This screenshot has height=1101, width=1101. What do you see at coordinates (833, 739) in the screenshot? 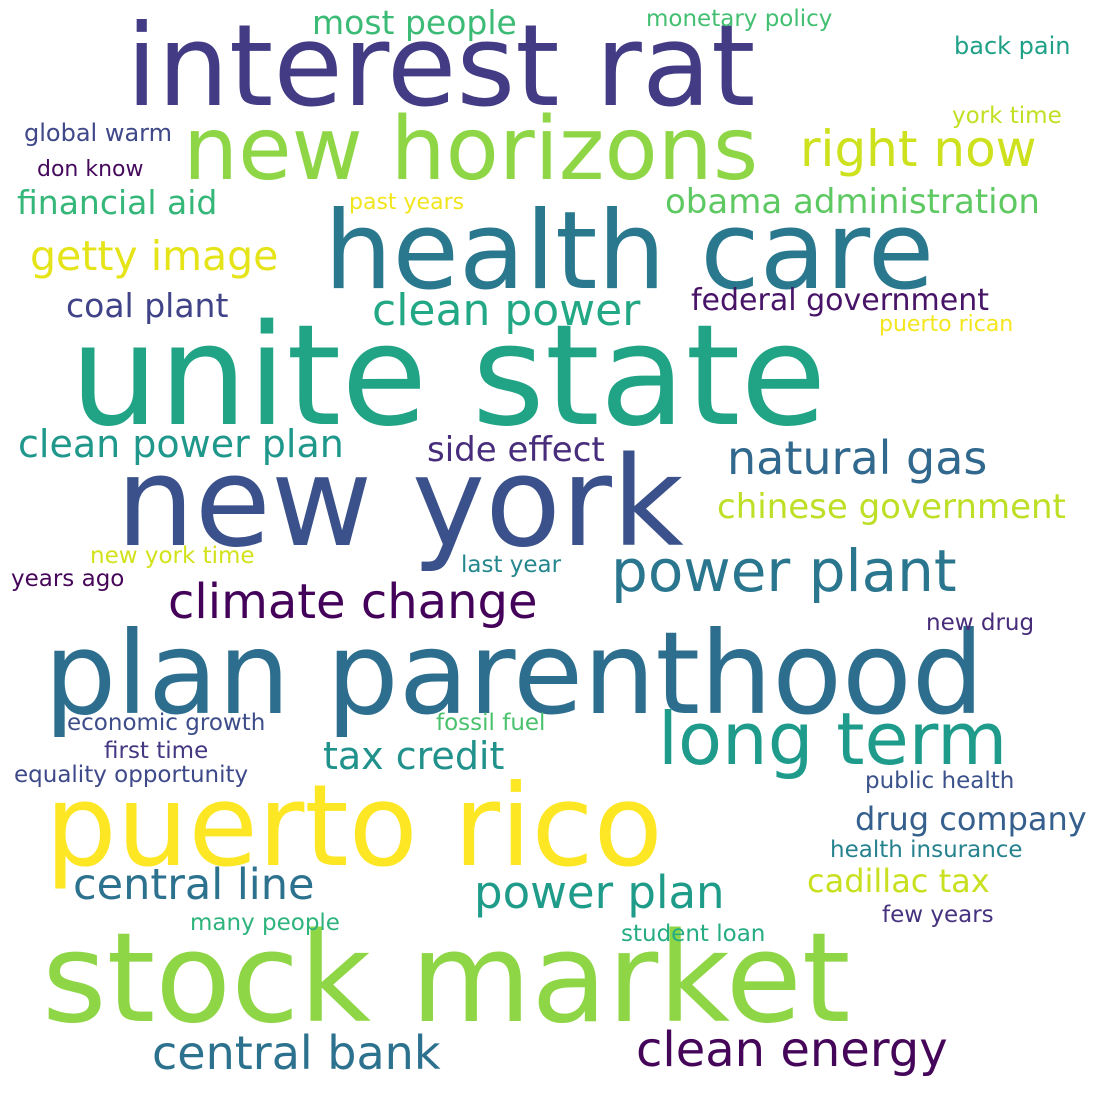
I see `word-long-term: long term` at bounding box center [833, 739].